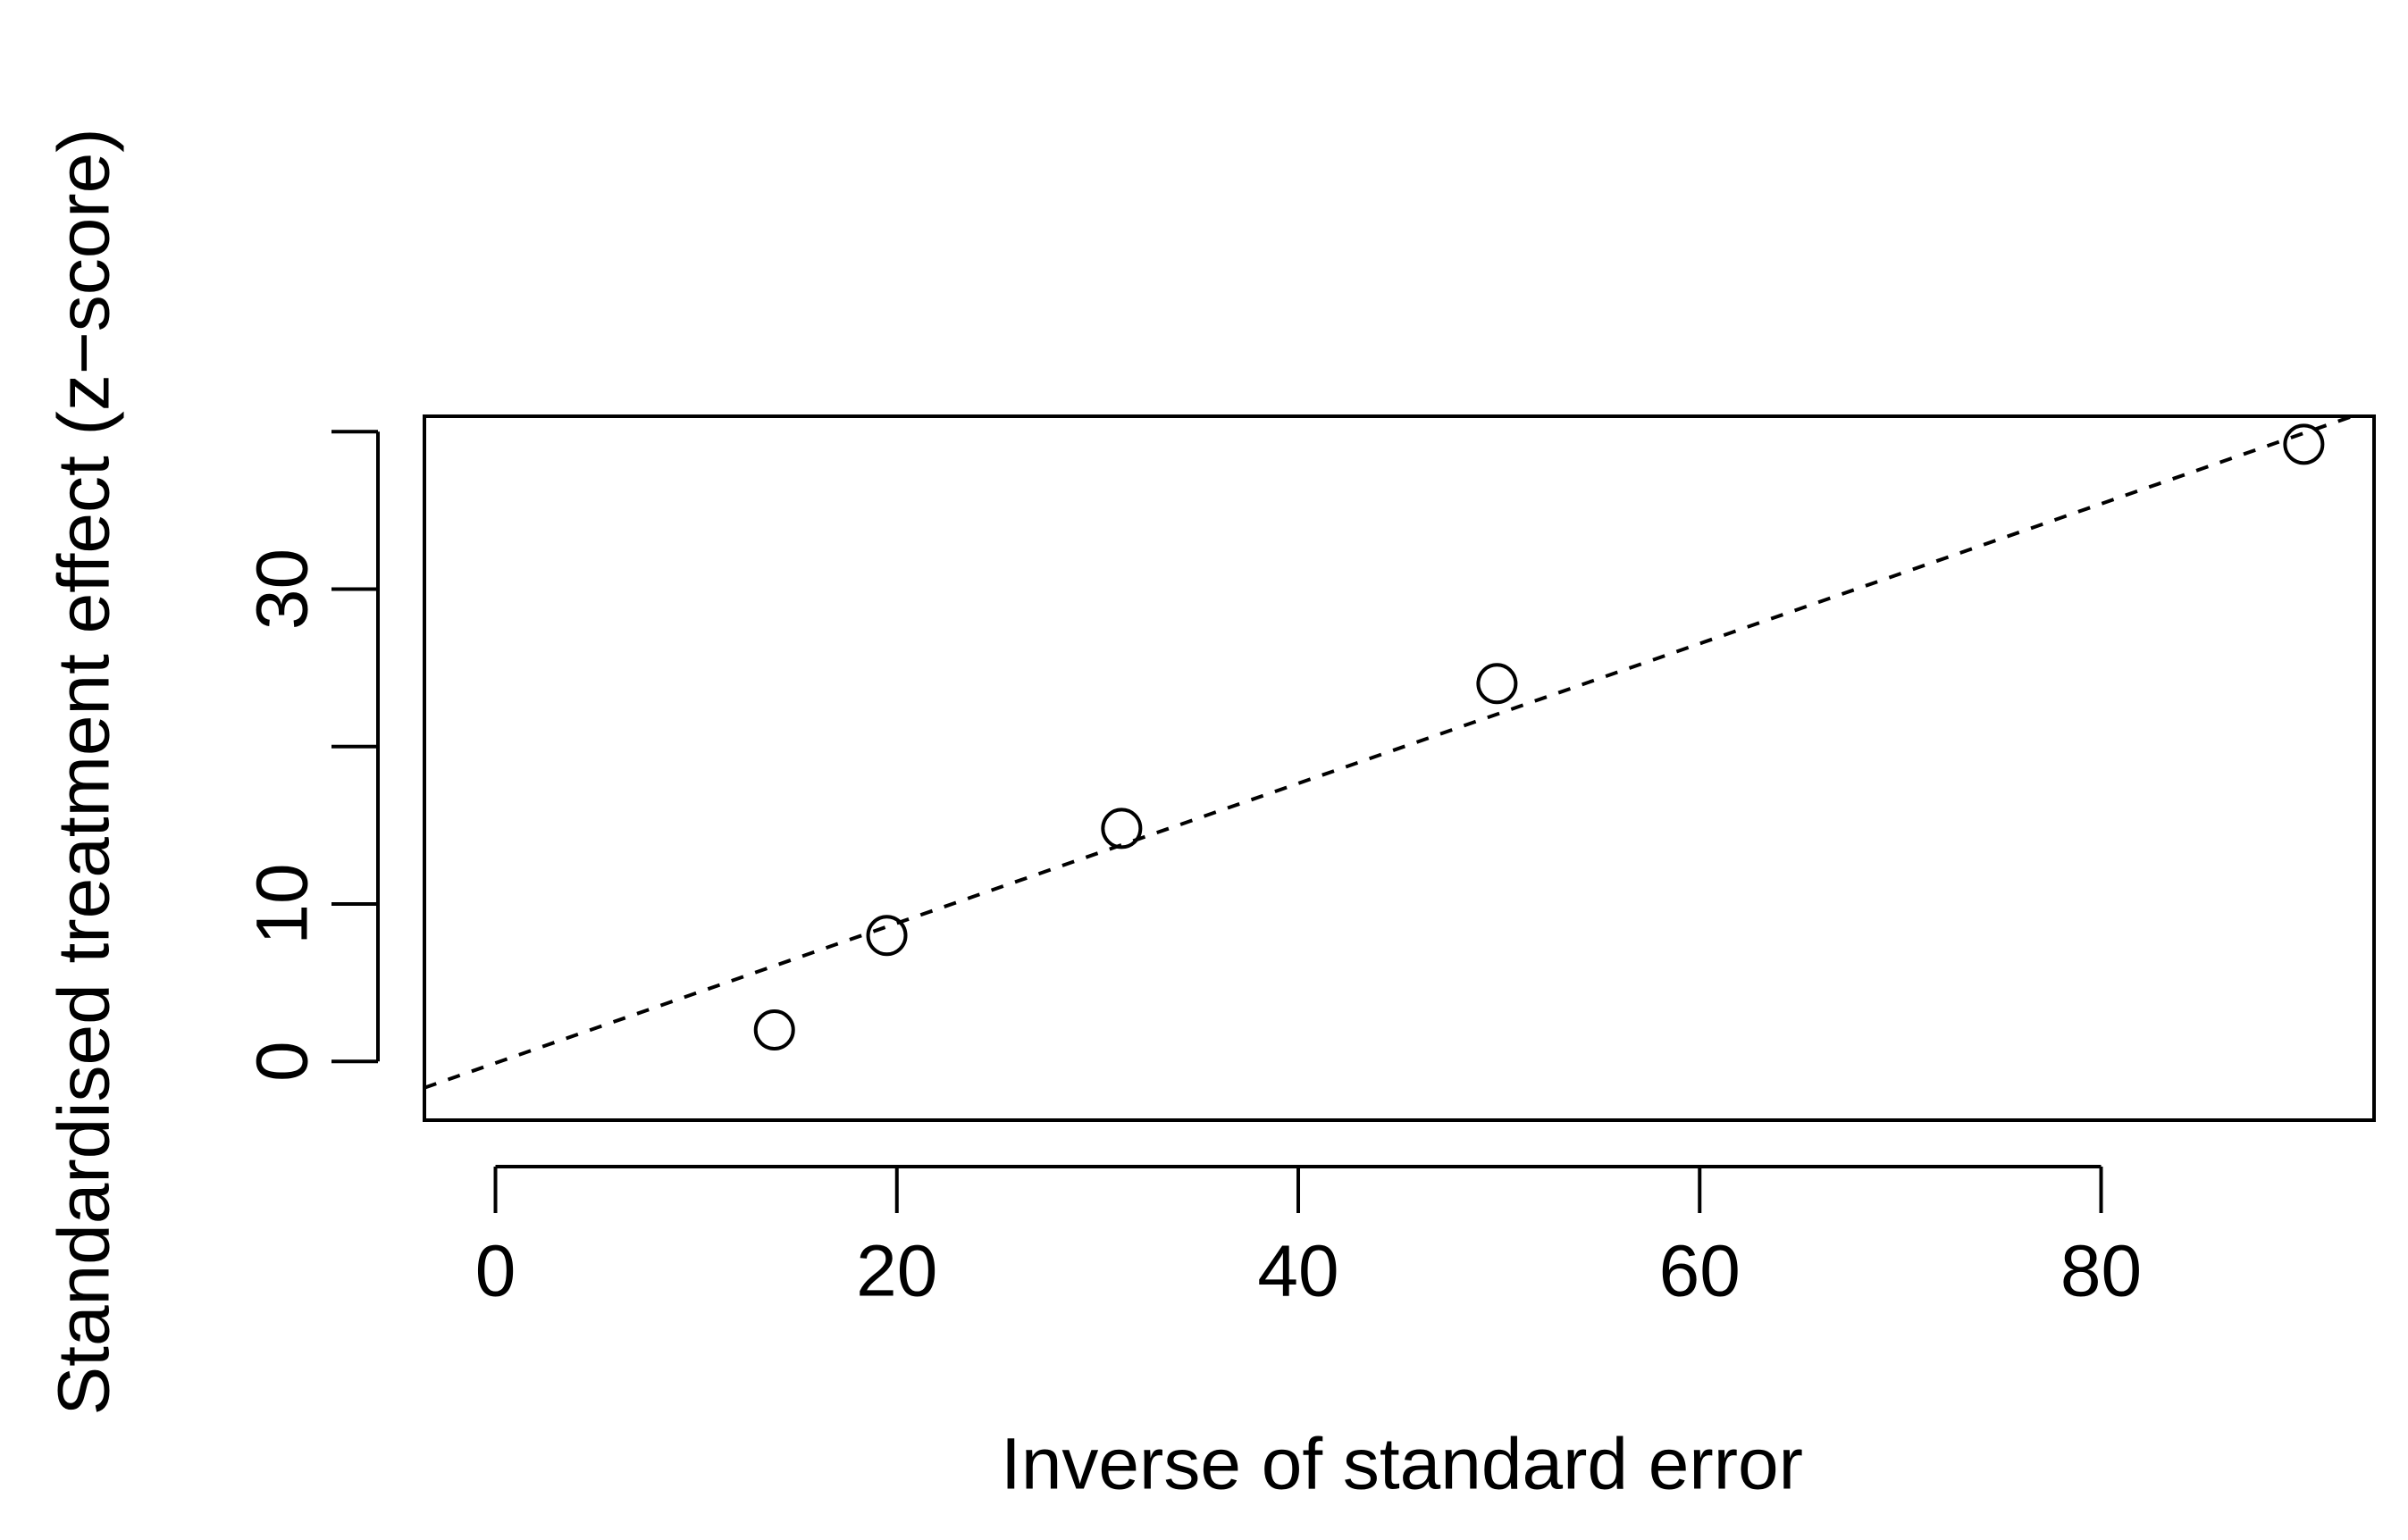 This screenshot has height=1540, width=2408. I want to click on x-tick-label: 60, so click(1700, 1272).